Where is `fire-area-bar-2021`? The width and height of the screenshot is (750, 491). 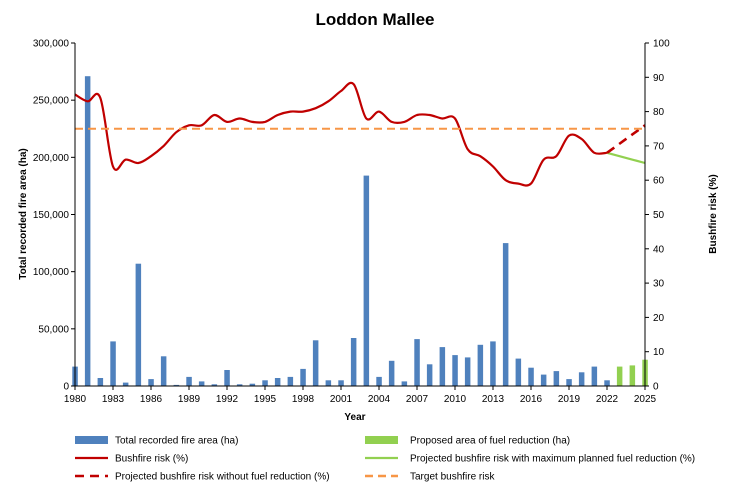 fire-area-bar-2021 is located at coordinates (594, 376).